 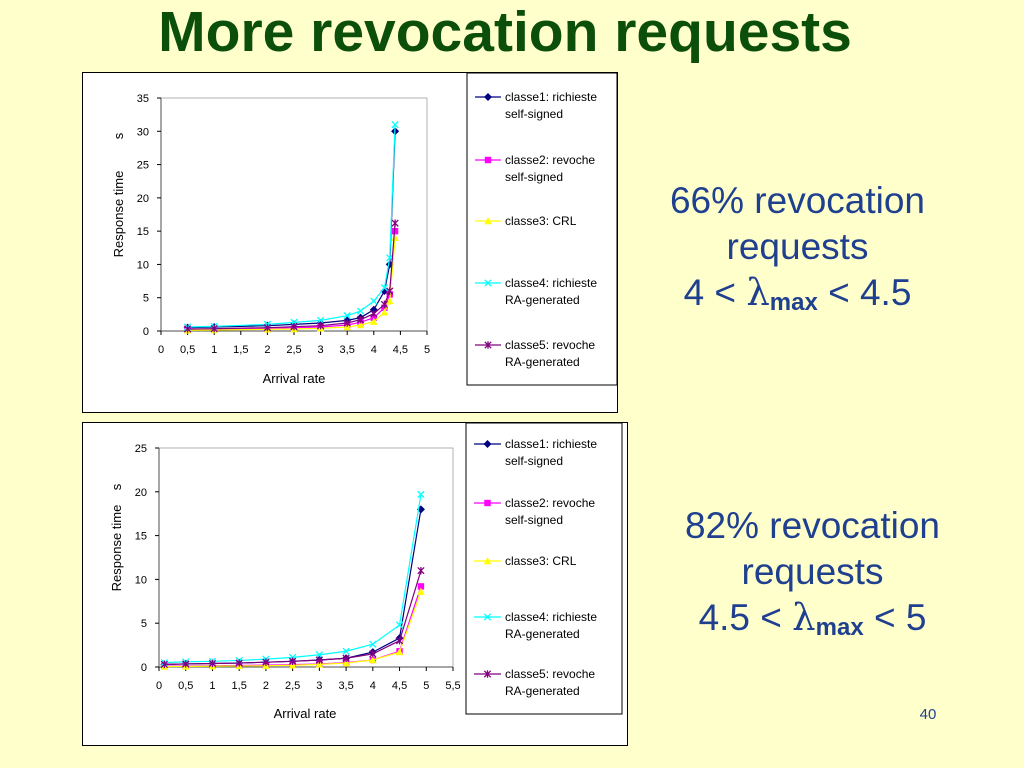 I want to click on legend-entry-line: classe5: revoche, so click(x=550, y=345).